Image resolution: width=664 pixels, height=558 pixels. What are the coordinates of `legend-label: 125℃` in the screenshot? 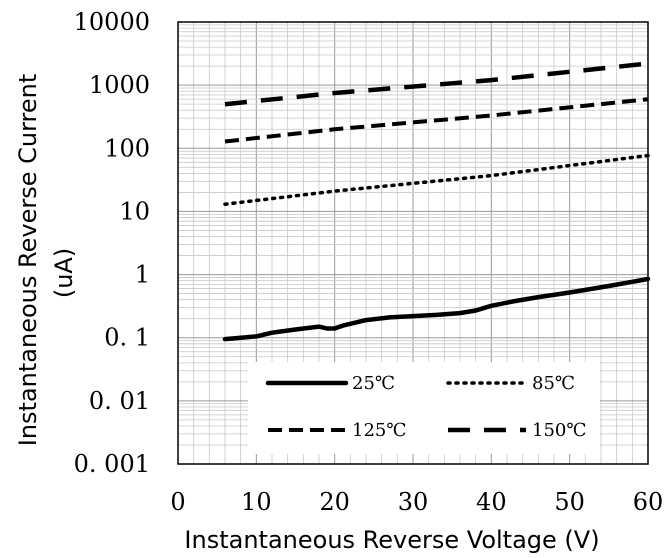 It's located at (379, 430).